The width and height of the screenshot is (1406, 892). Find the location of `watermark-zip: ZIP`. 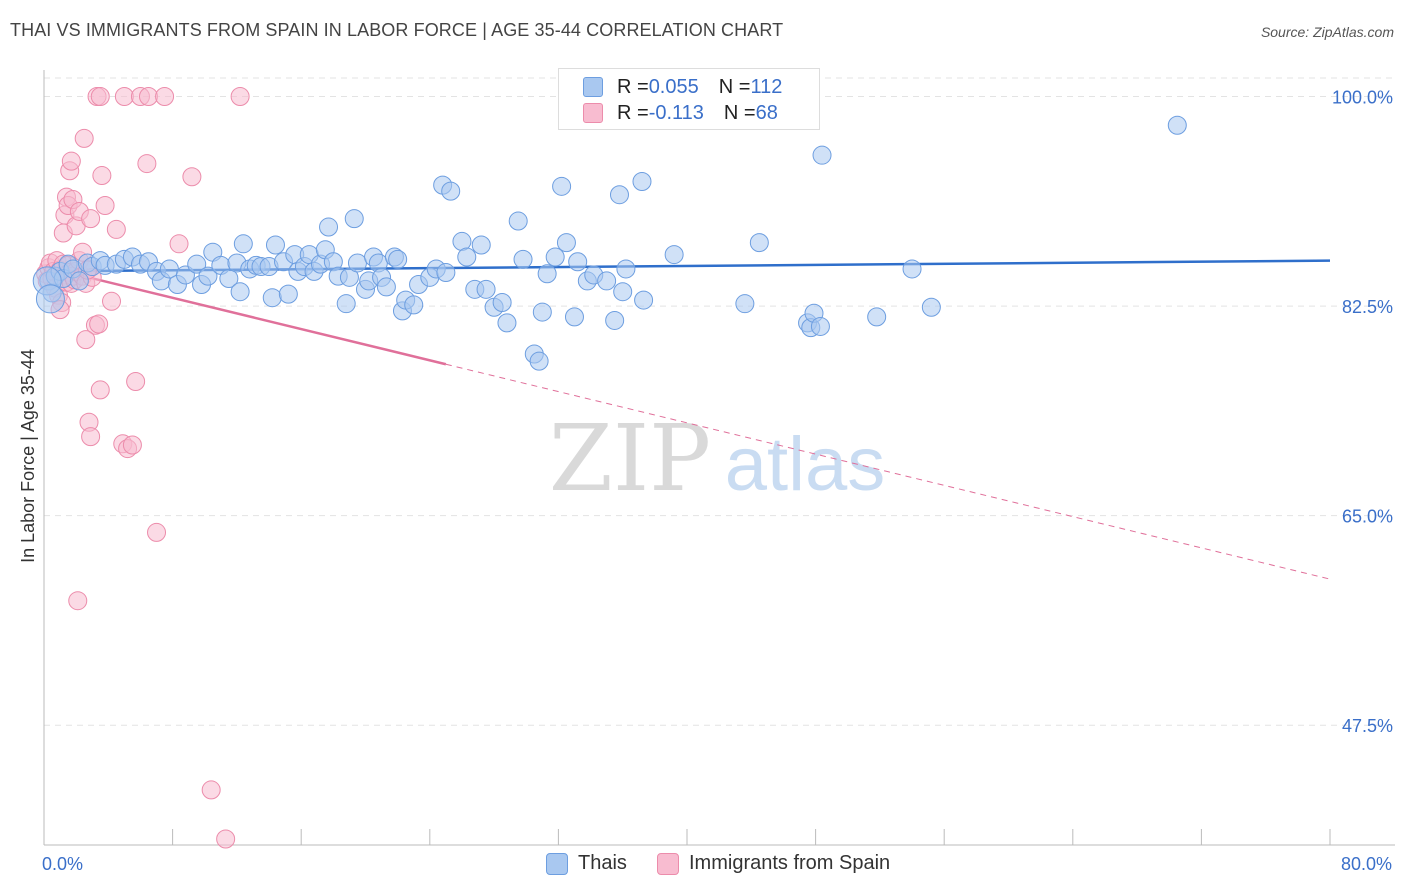

watermark-zip: ZIP is located at coordinates (630, 458).